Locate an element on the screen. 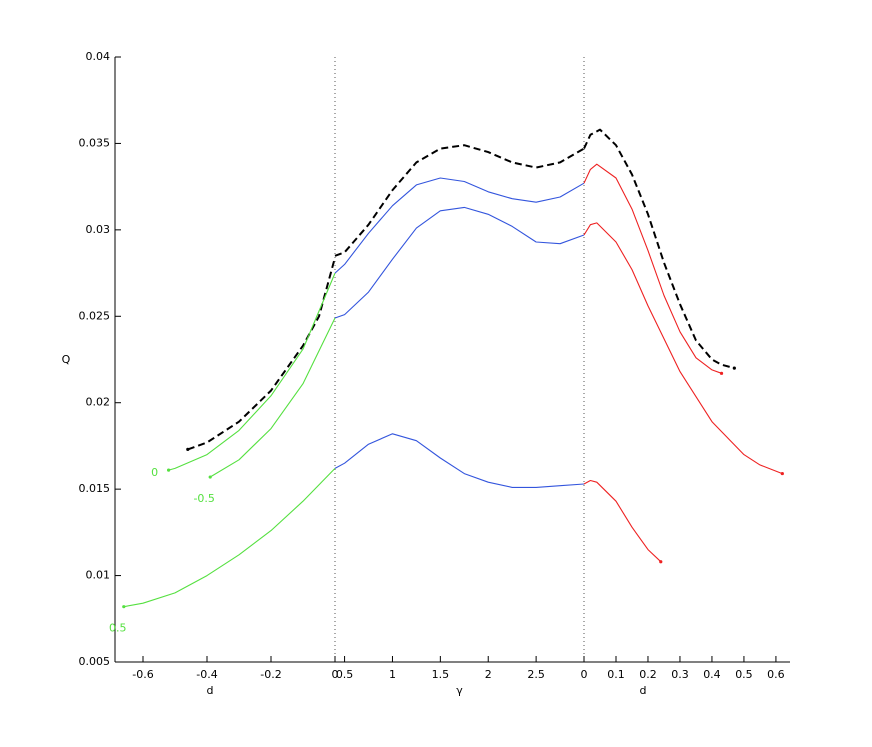 The width and height of the screenshot is (872, 747). y-axis-label: Q is located at coordinates (66, 359).